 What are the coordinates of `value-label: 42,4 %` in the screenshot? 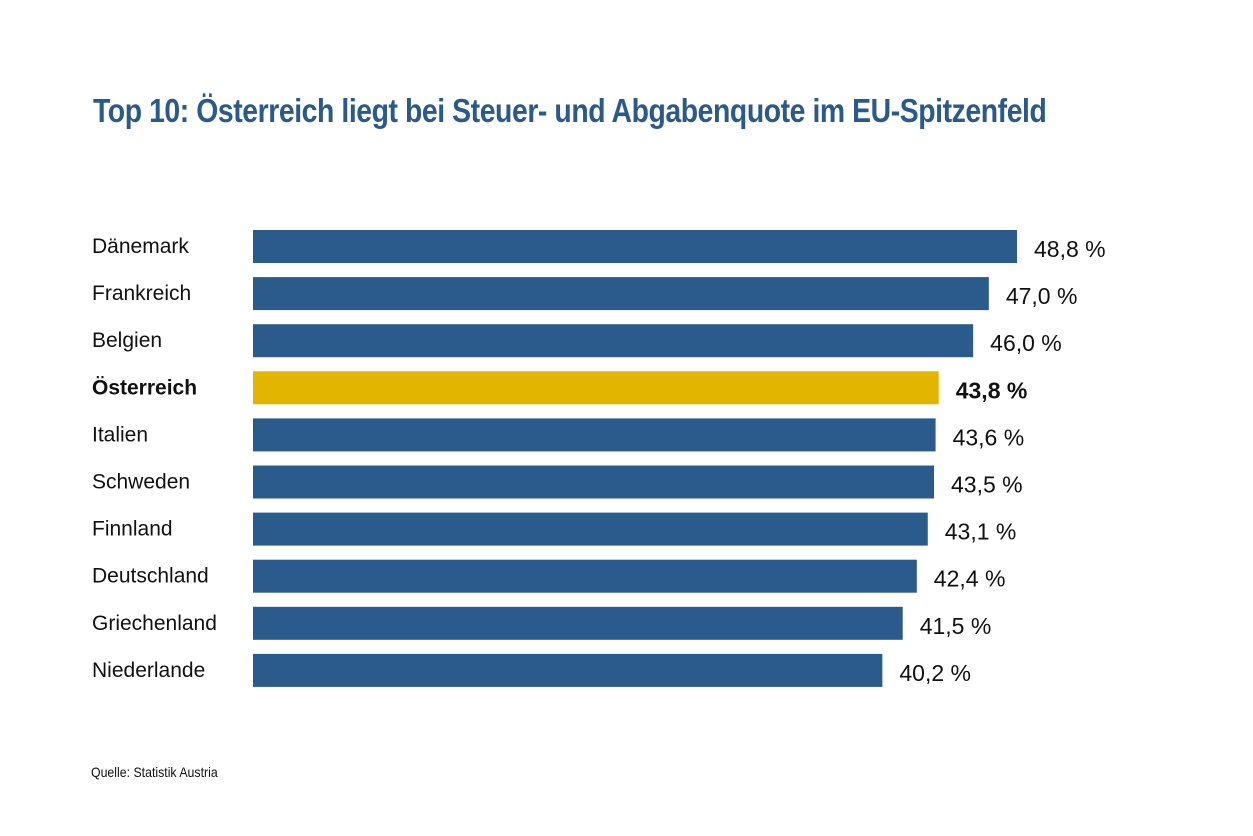 It's located at (970, 579).